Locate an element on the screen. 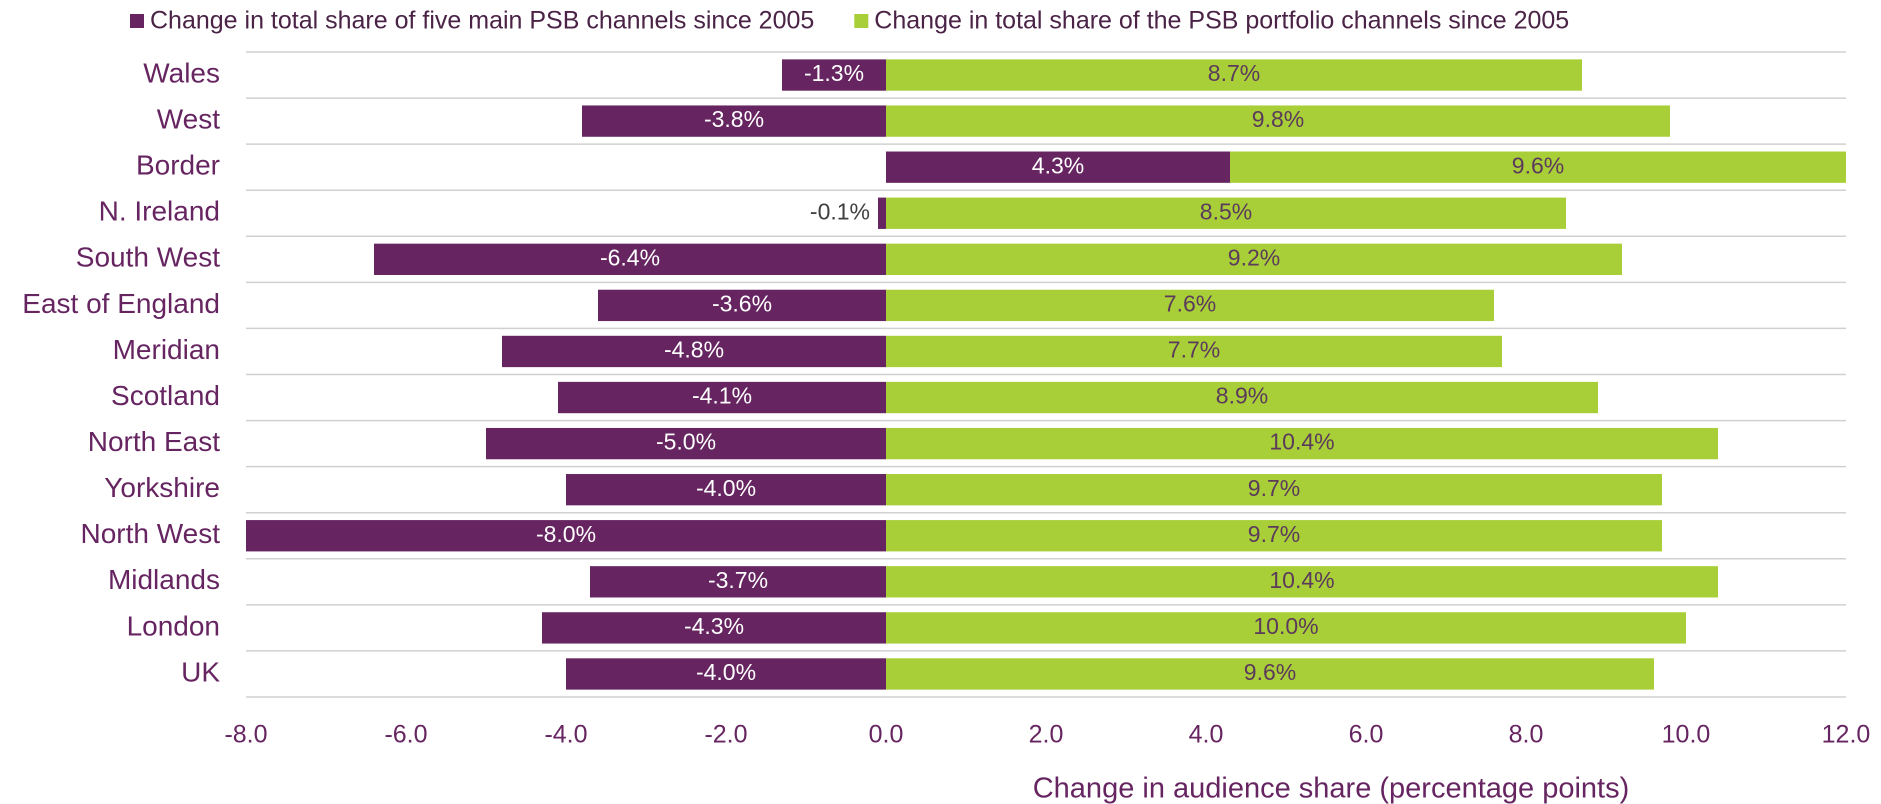  data-label: 9.8% is located at coordinates (1278, 119).